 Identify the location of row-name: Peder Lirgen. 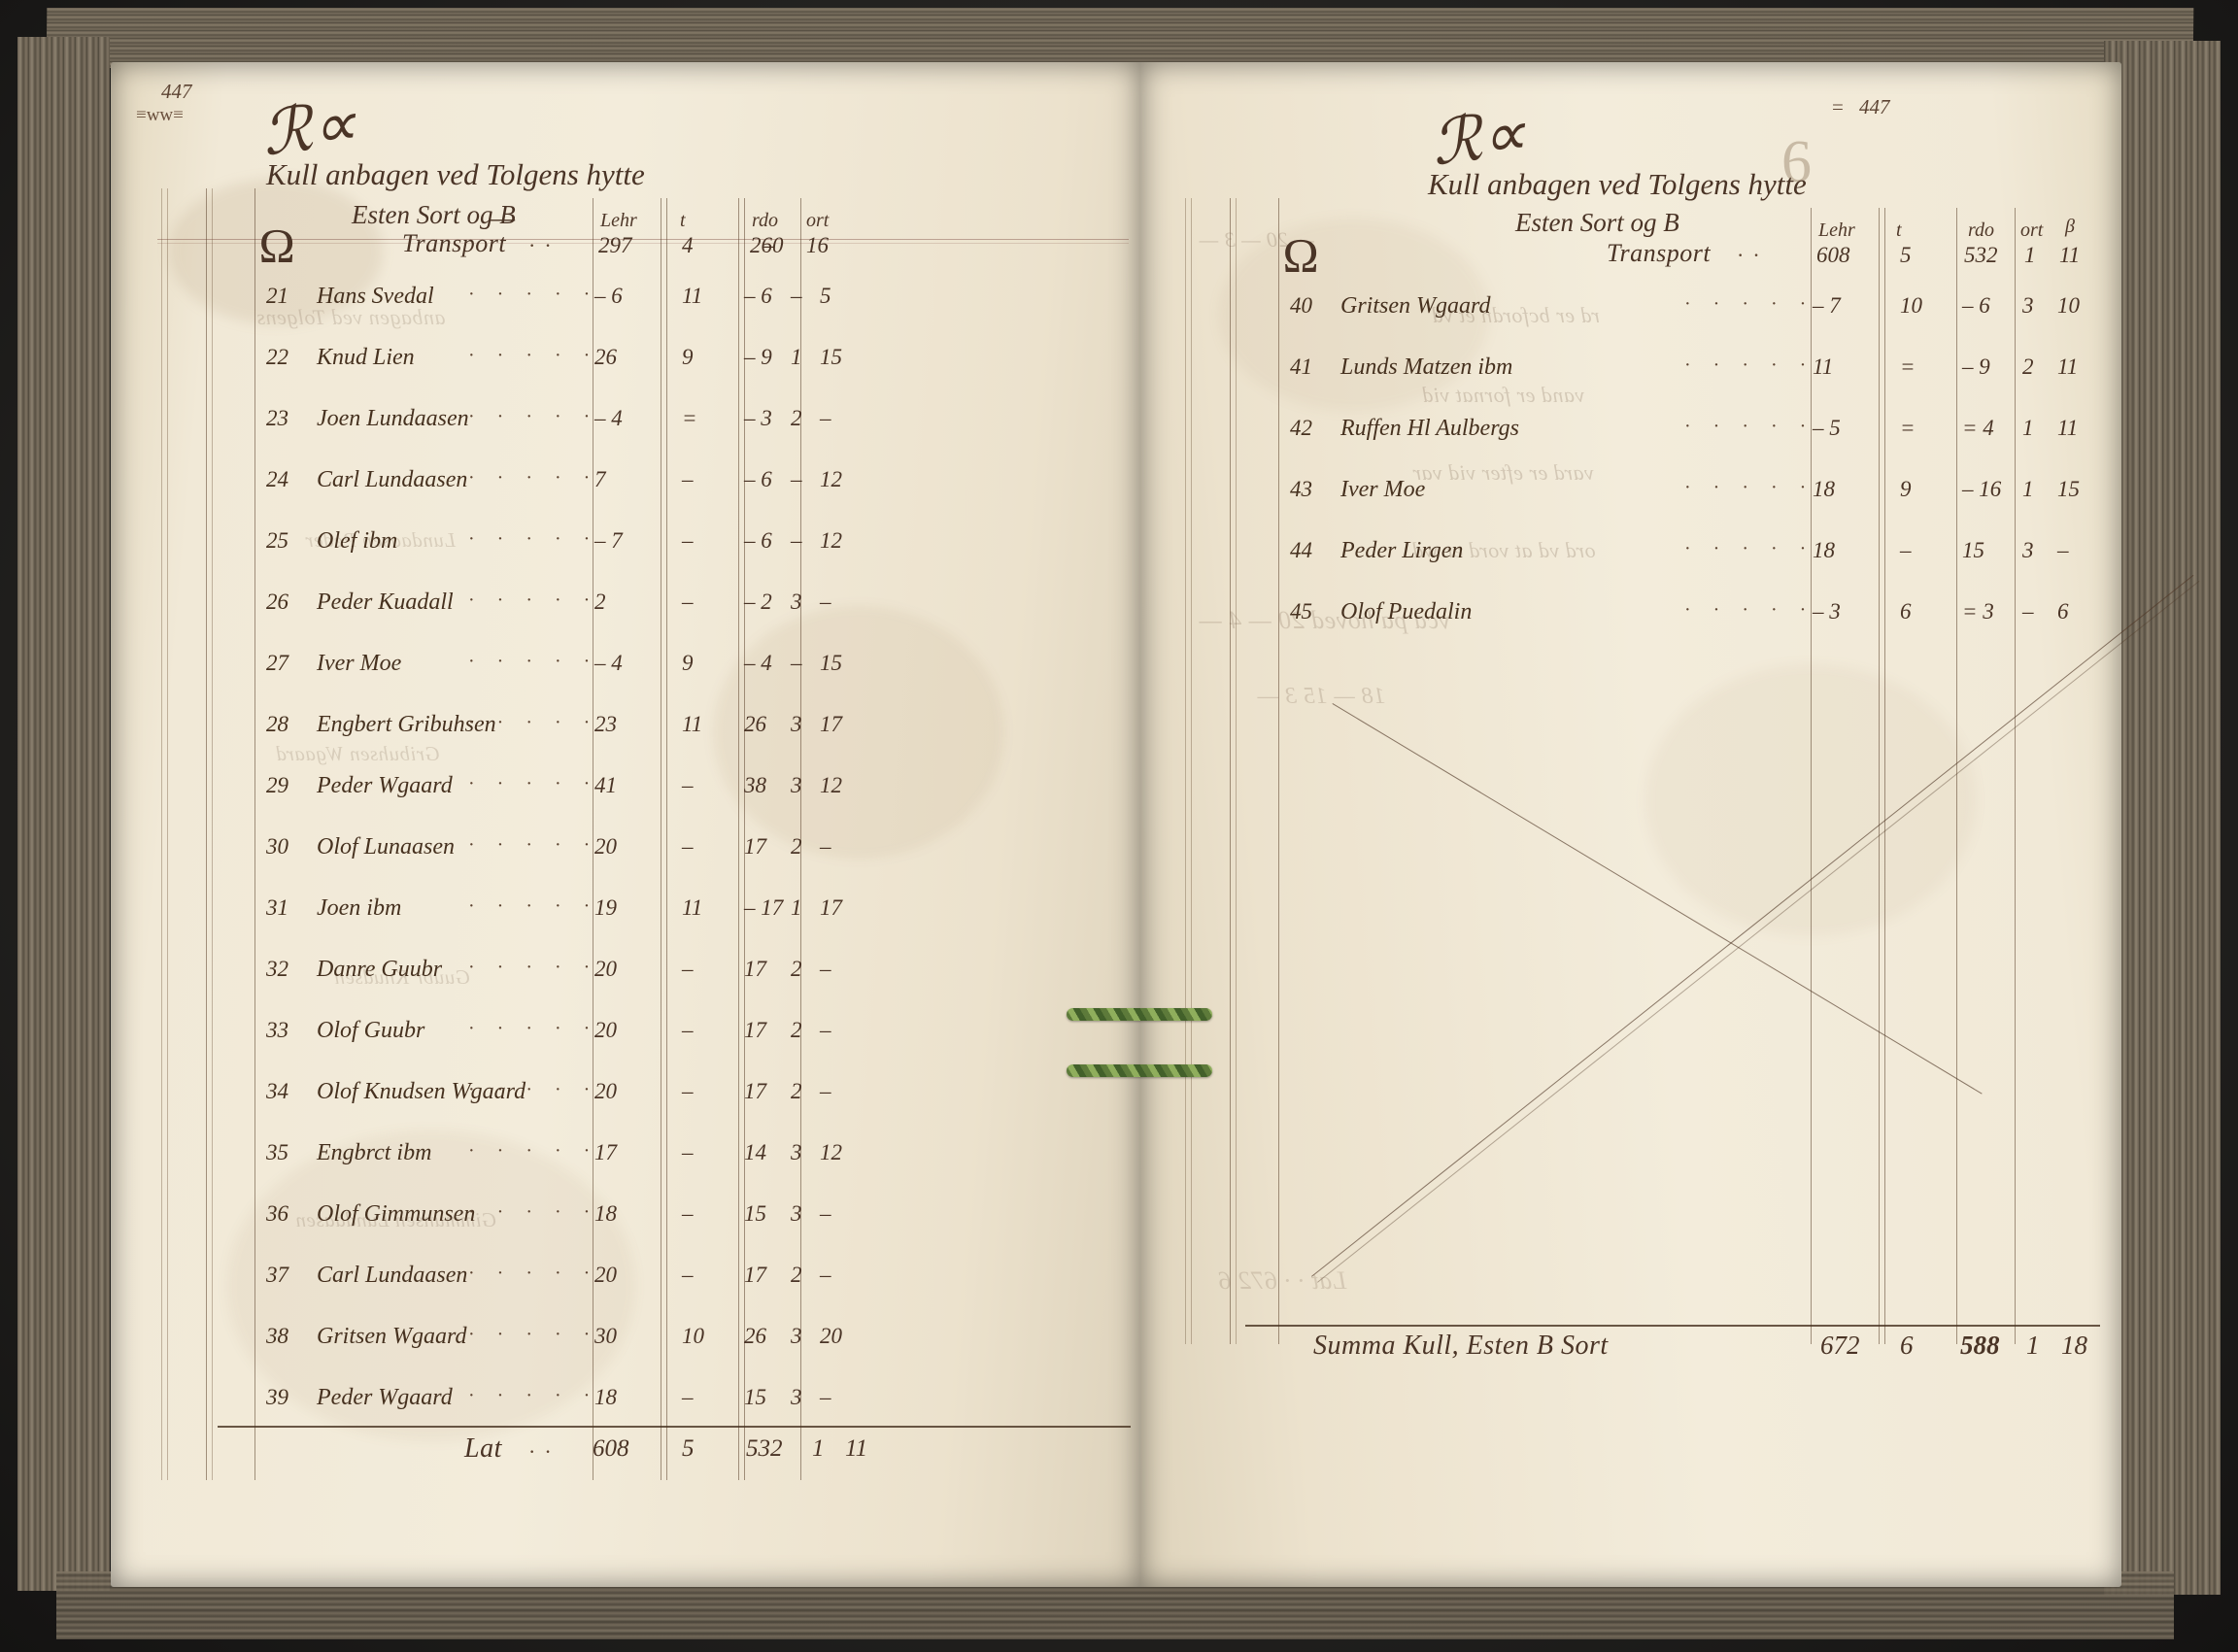
(1402, 550).